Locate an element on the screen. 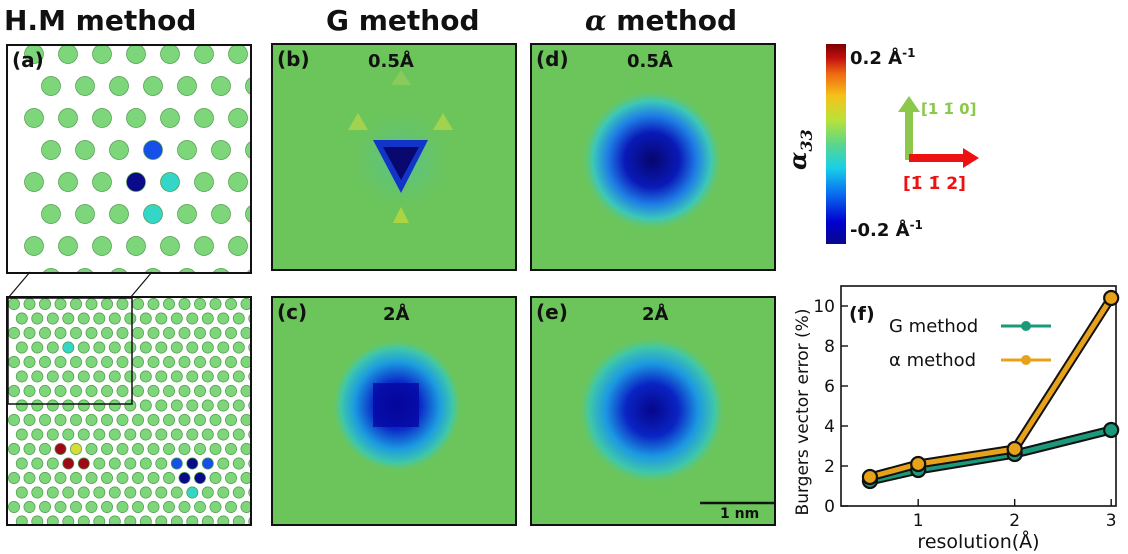 This screenshot has width=1128, height=554. y-tick-label: 10 is located at coordinates (824, 307).